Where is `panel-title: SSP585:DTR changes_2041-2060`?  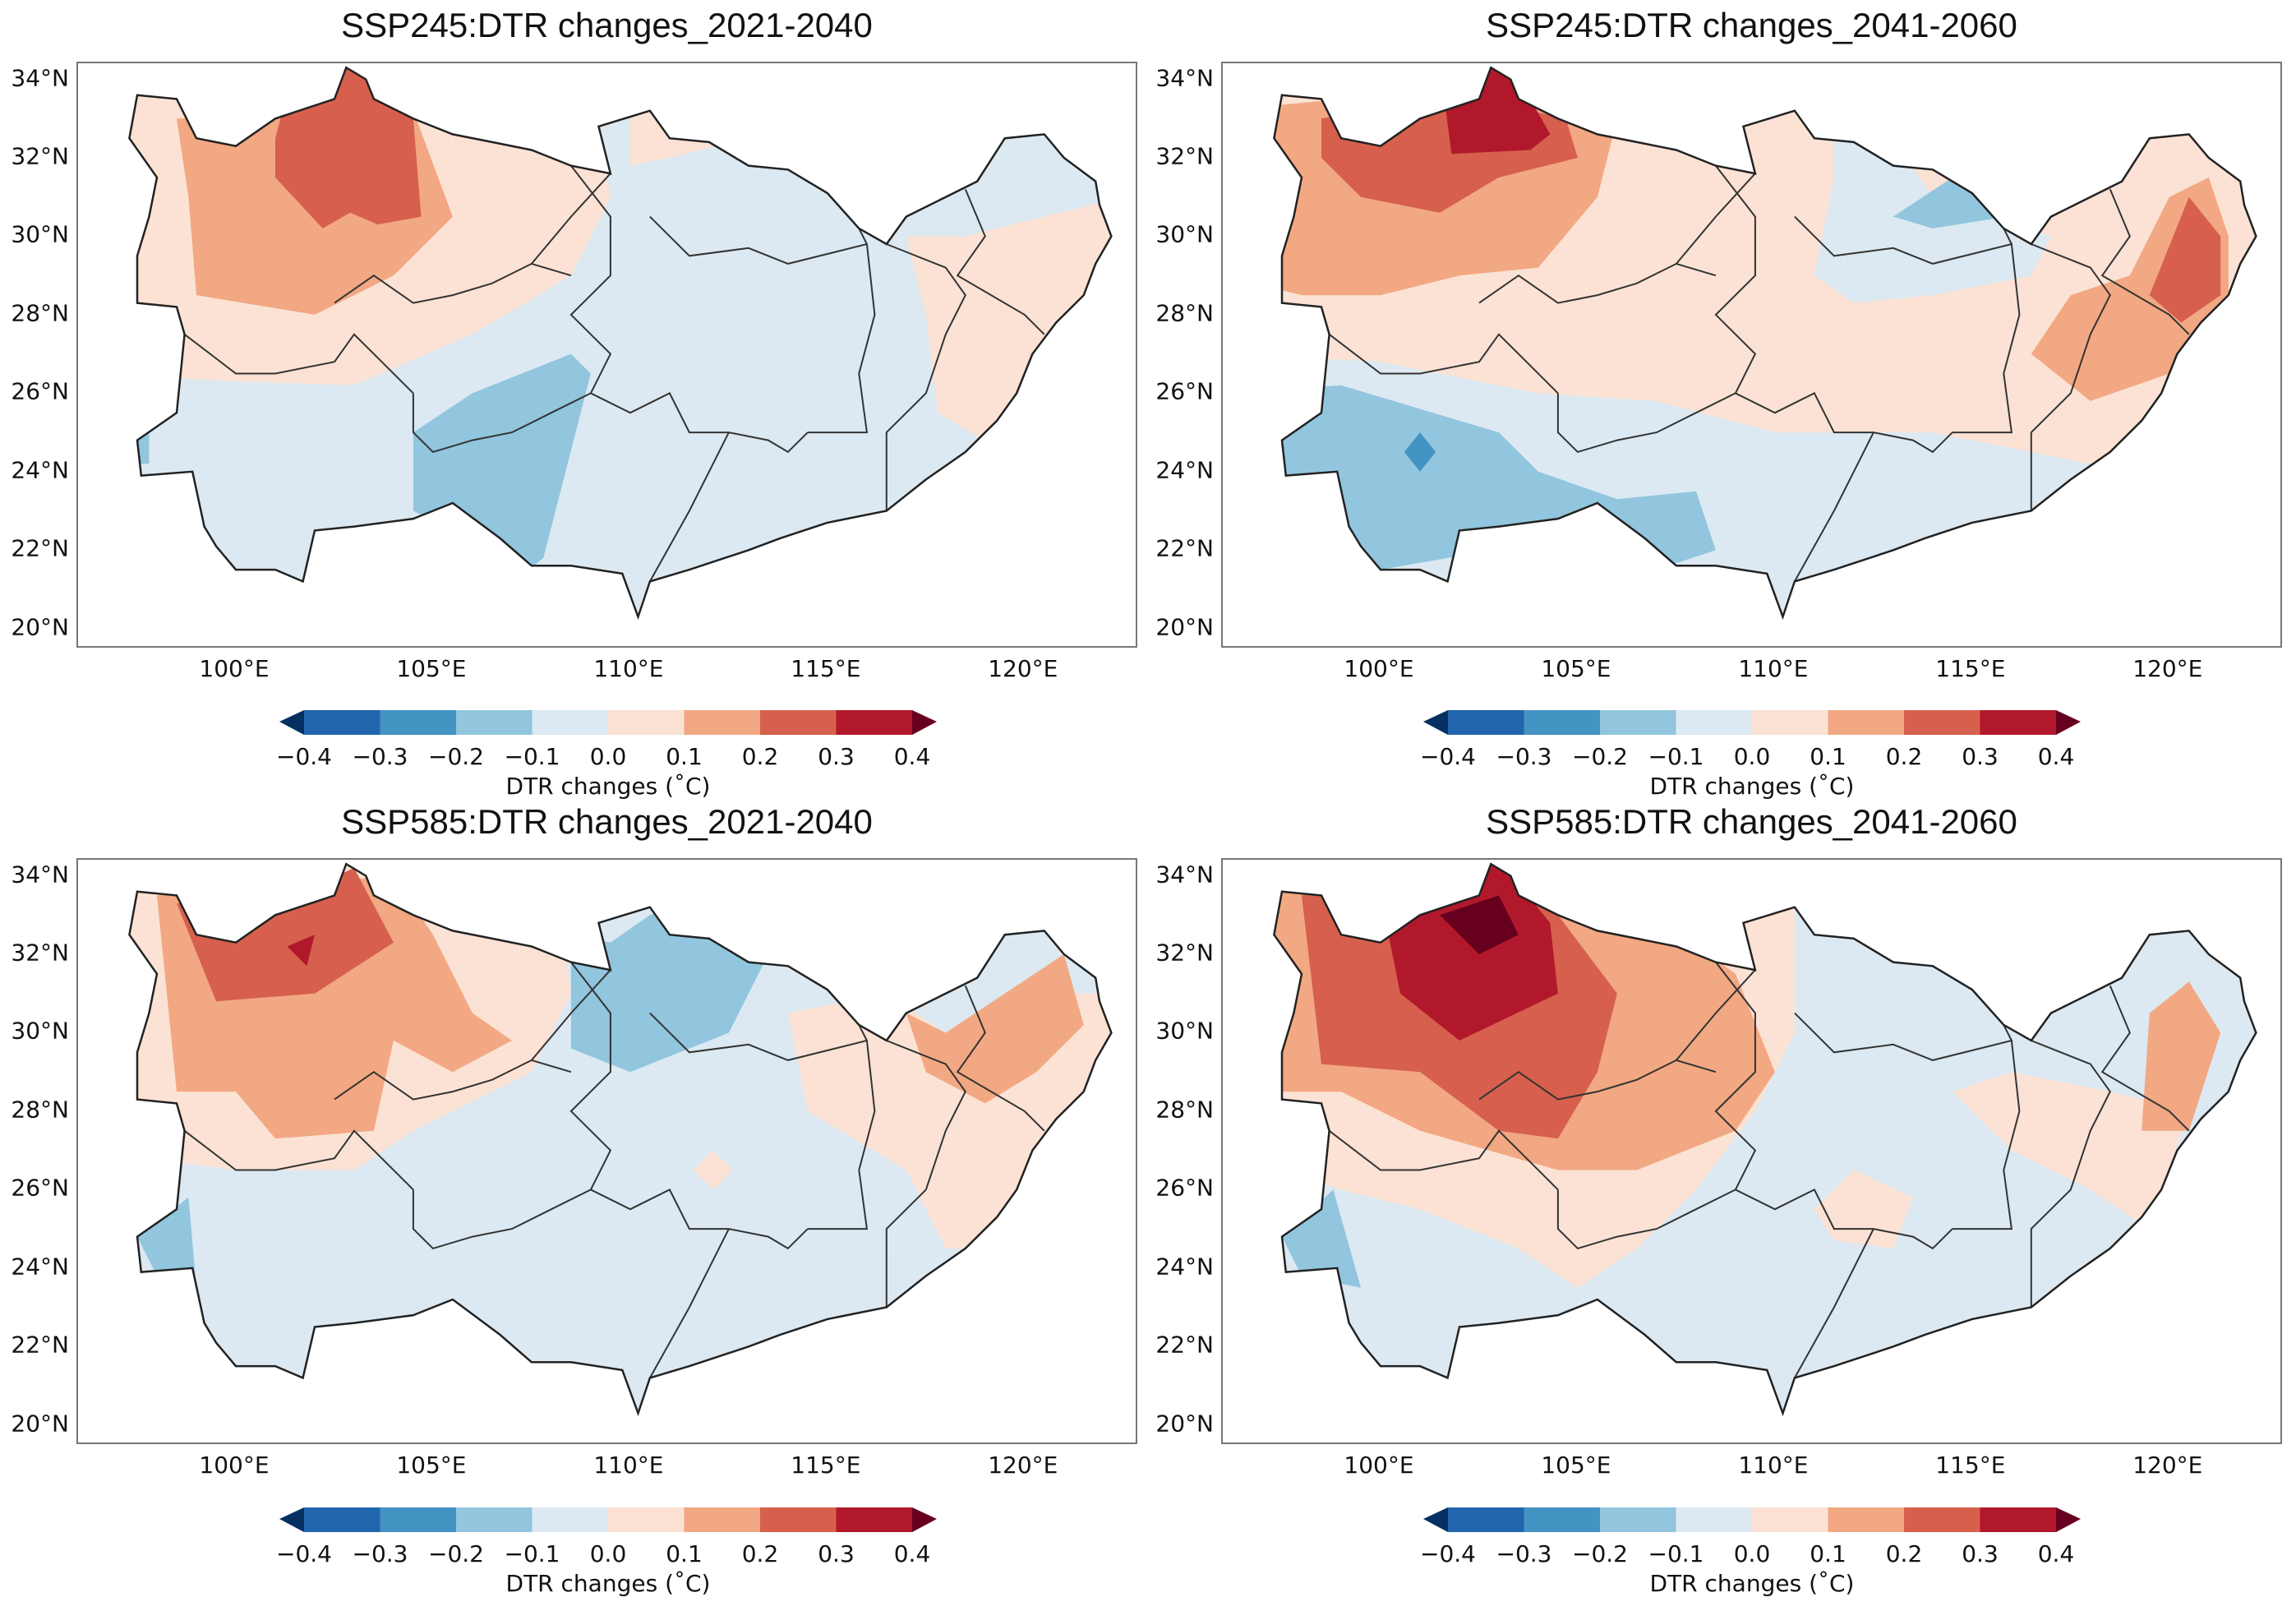
panel-title: SSP585:DTR changes_2041-2060 is located at coordinates (1751, 822).